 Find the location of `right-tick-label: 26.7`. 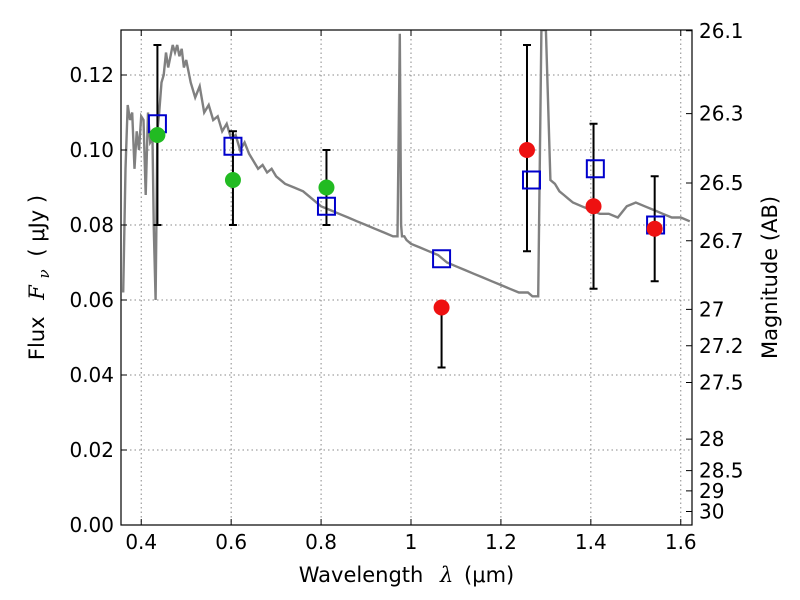

right-tick-label: 26.7 is located at coordinates (721, 241).